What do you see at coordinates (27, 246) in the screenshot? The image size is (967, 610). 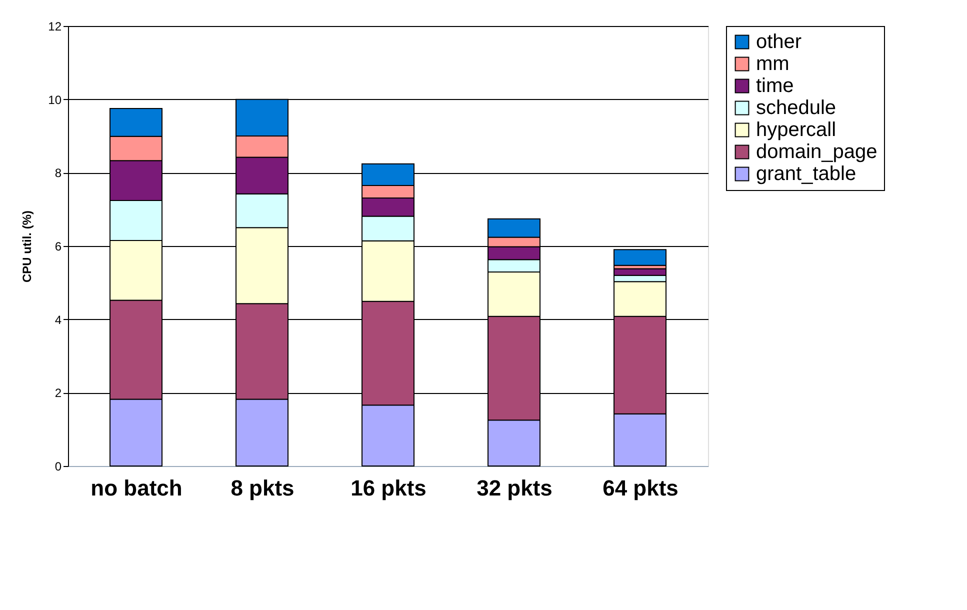 I see `y-axis-title: CPU util. (%)` at bounding box center [27, 246].